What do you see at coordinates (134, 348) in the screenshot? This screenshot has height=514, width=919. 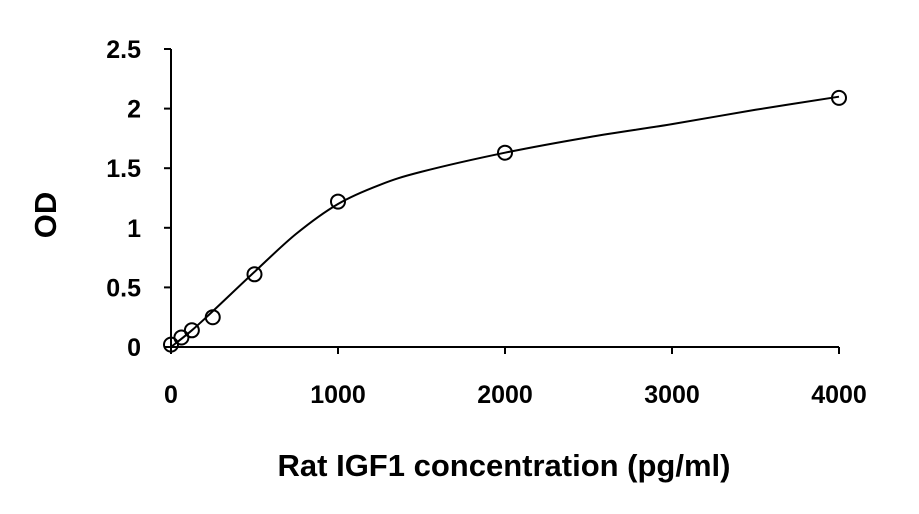 I see `y-tick-label: 0` at bounding box center [134, 348].